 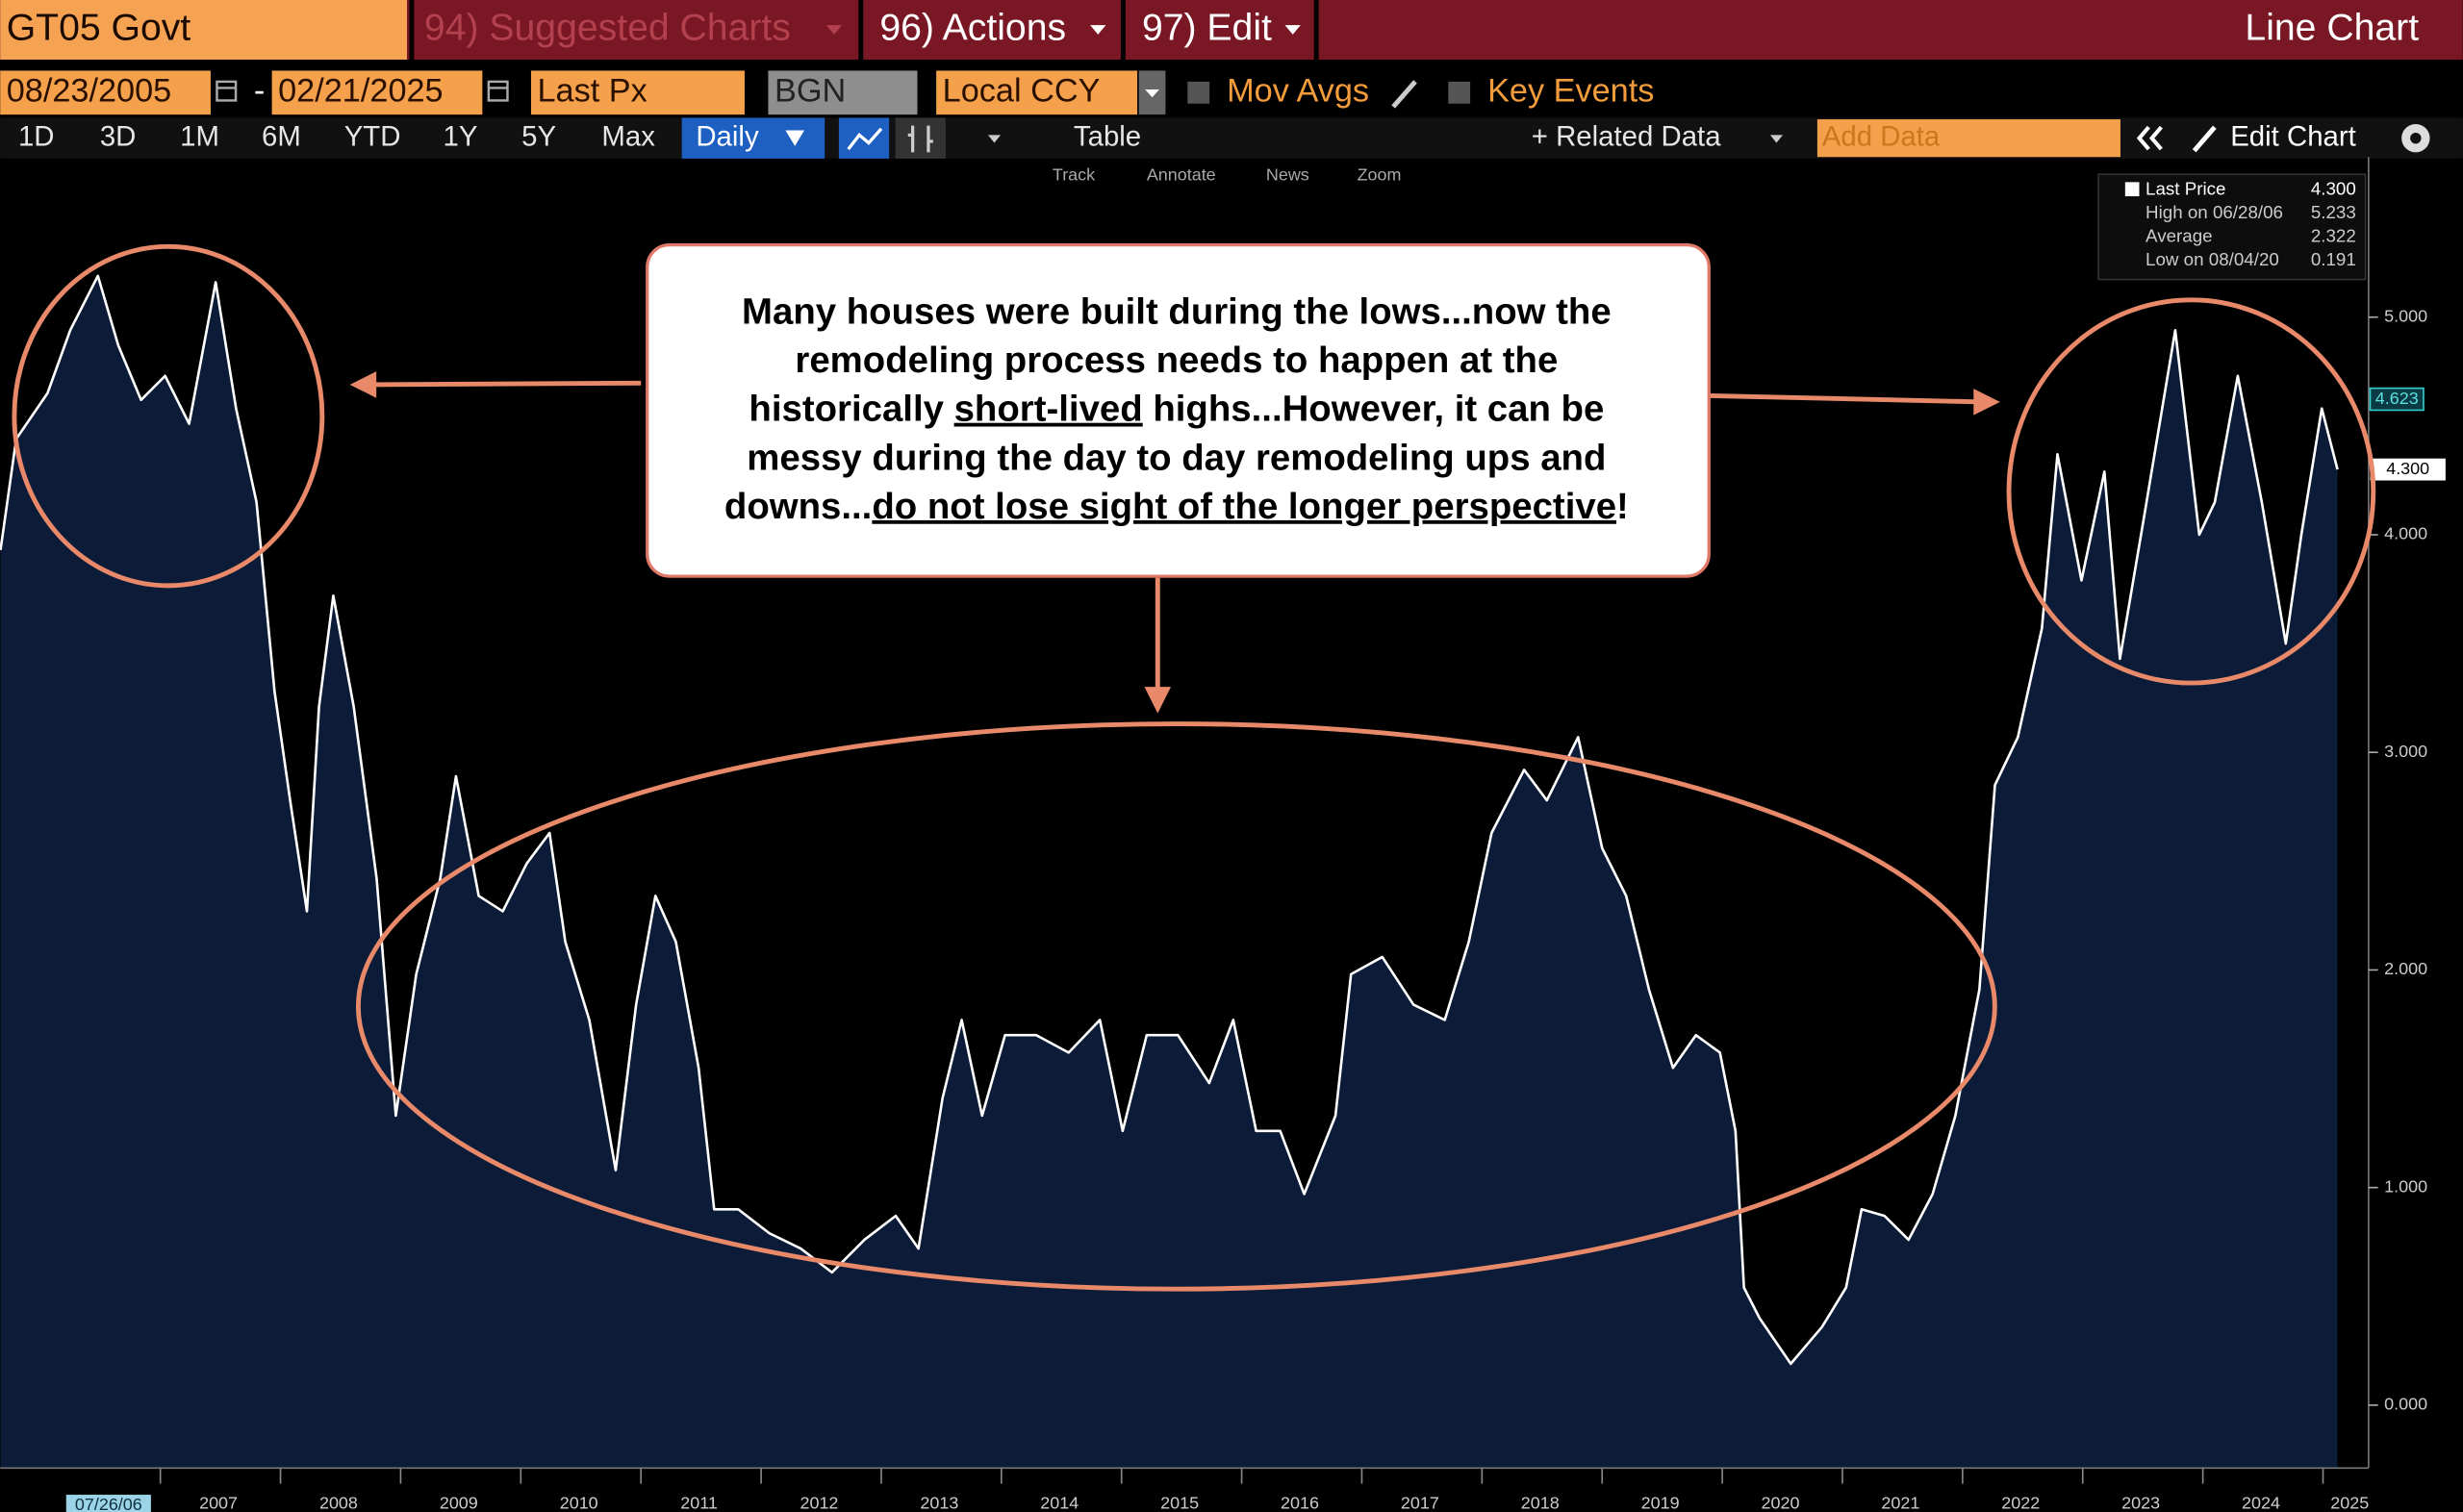 What do you see at coordinates (1074, 175) in the screenshot?
I see `chart-tool: Track` at bounding box center [1074, 175].